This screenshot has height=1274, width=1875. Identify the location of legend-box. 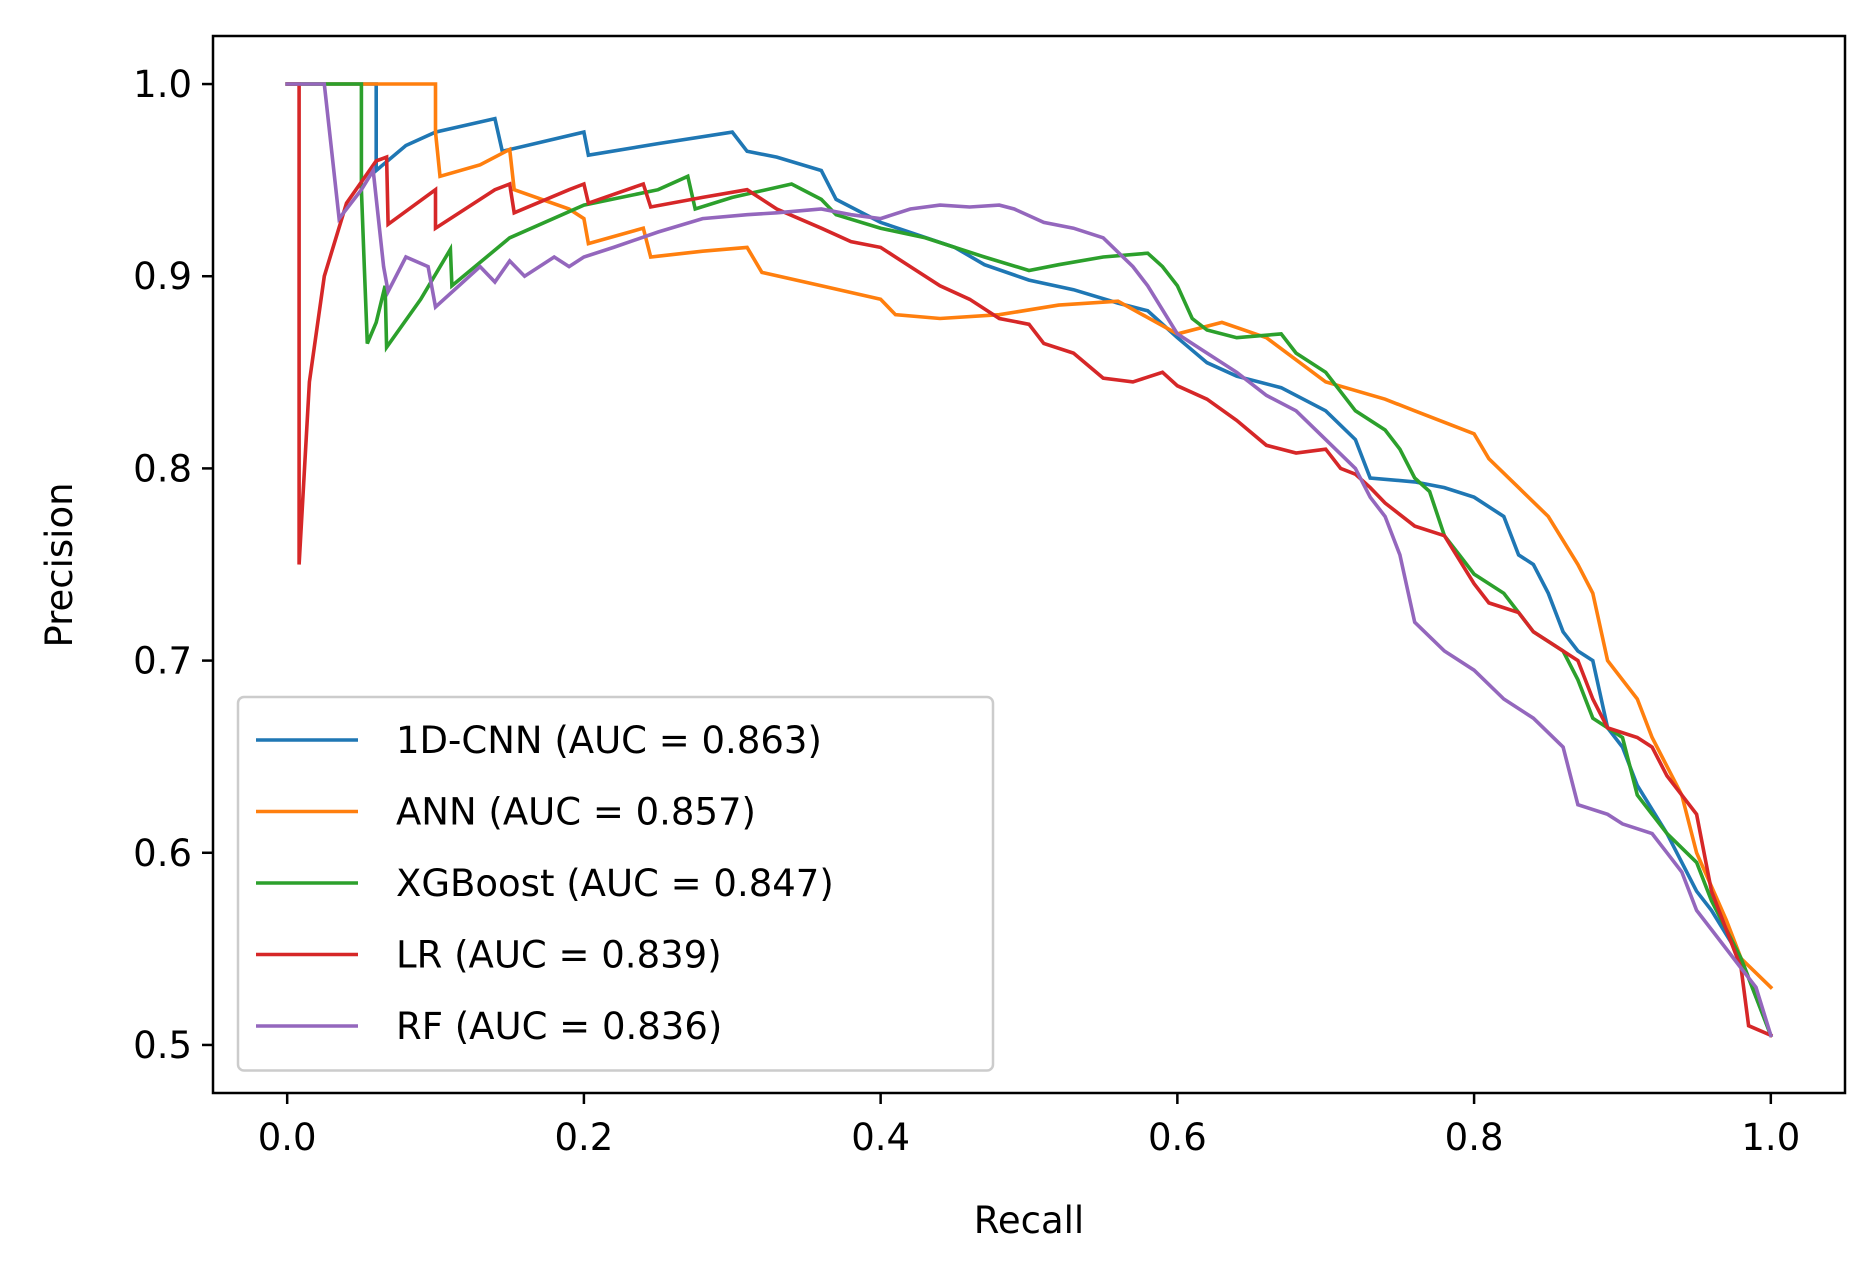
(615, 883).